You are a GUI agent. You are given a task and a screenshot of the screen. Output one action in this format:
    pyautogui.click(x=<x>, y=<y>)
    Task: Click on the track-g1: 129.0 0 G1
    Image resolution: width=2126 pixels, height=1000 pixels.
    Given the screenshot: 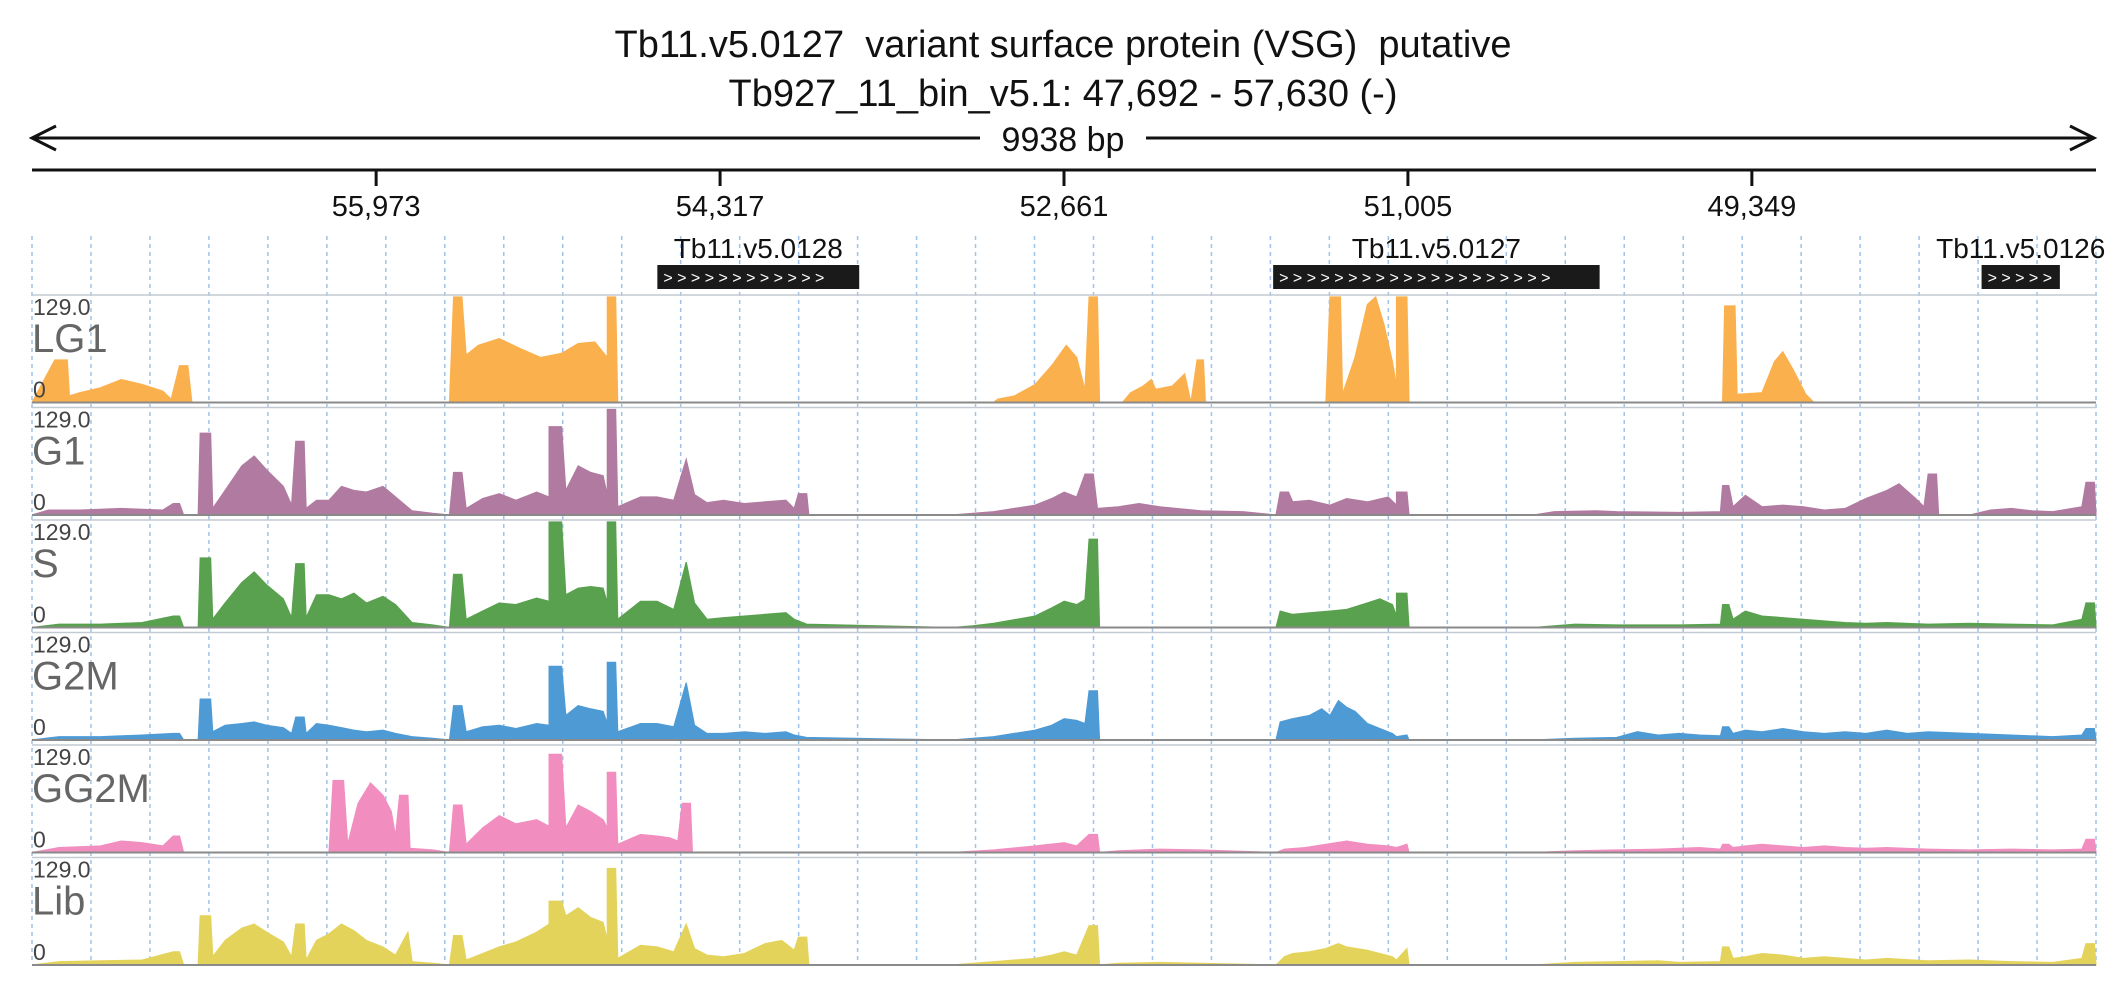 What is the action you would take?
    pyautogui.click(x=1064, y=461)
    